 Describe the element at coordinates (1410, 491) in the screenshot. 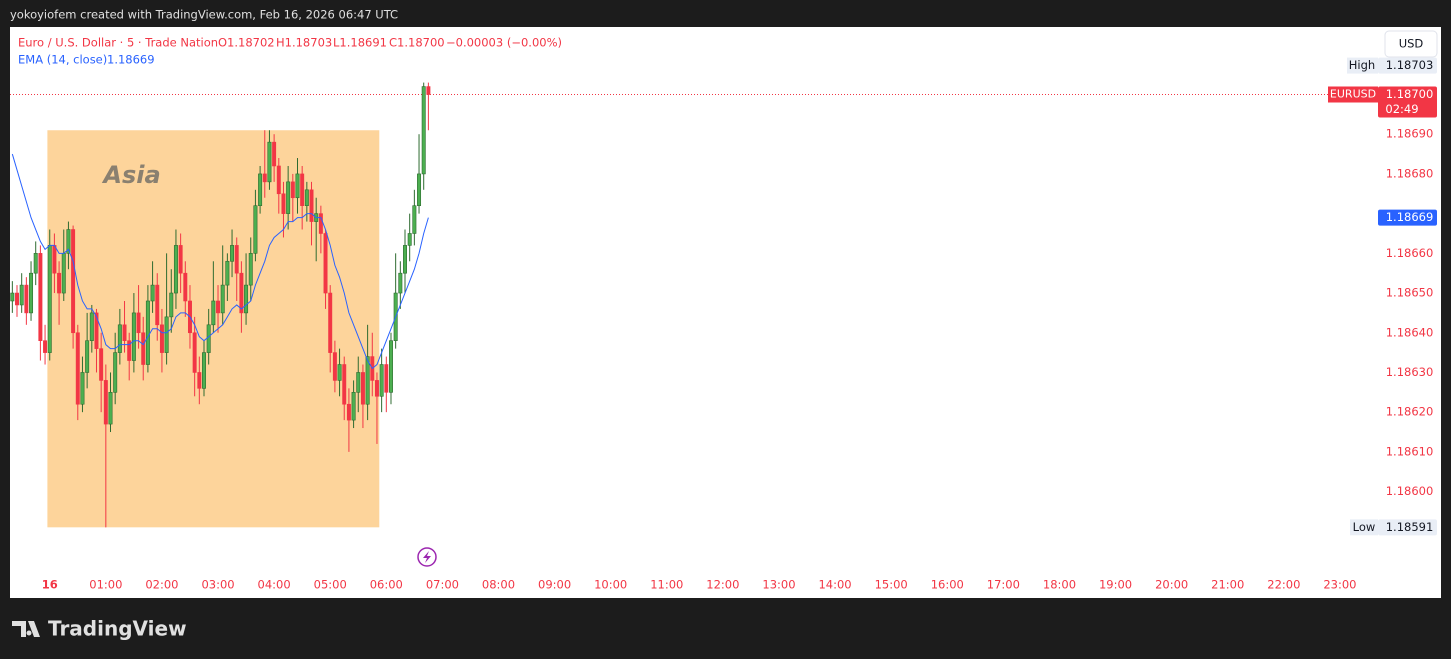

I see `y-tick-label: 1.18600` at that location.